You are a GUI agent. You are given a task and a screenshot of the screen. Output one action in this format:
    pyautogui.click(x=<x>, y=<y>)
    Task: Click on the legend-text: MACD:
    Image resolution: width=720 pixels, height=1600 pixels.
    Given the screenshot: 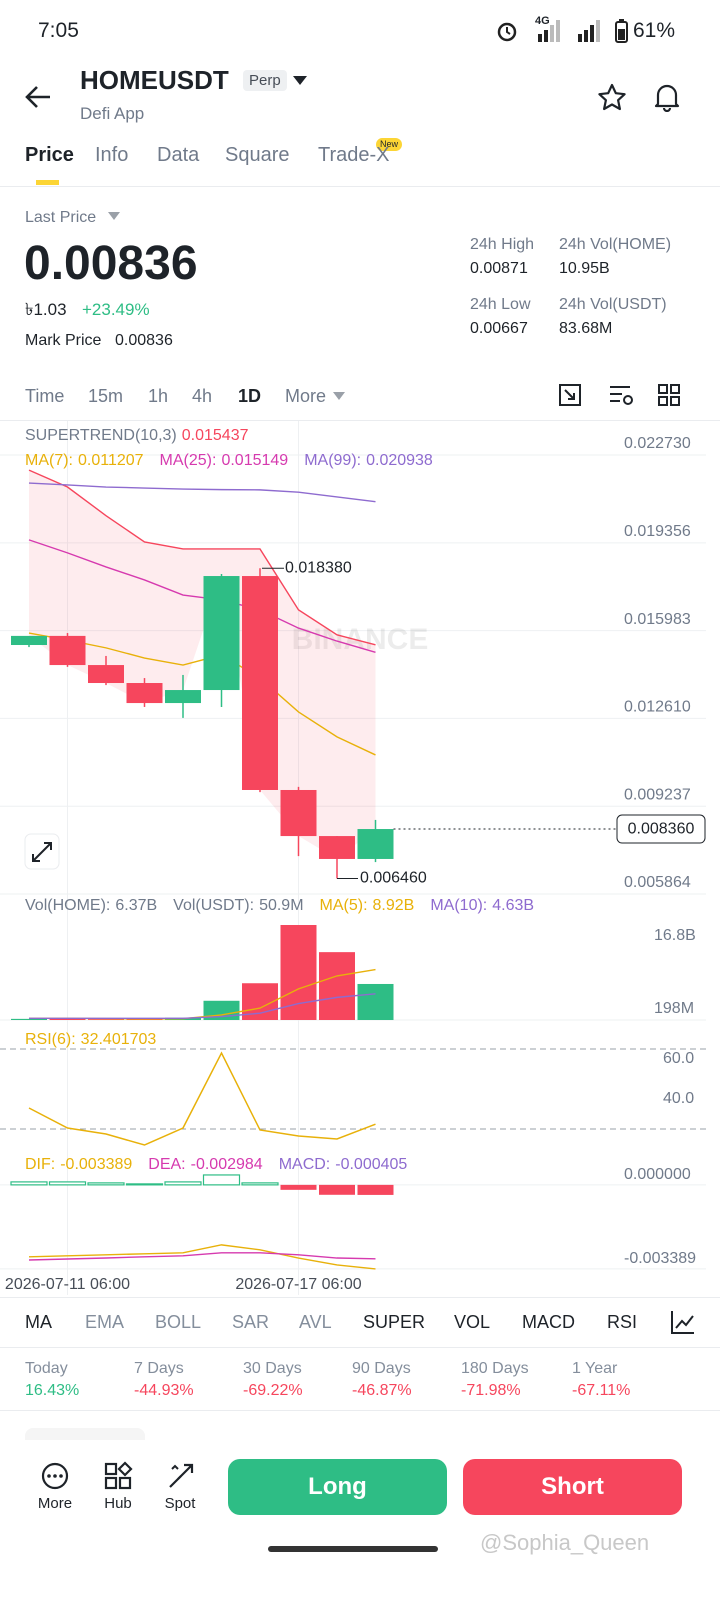 What is the action you would take?
    pyautogui.click(x=305, y=1164)
    